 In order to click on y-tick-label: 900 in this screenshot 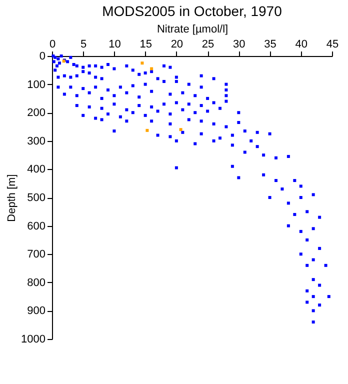, I will do `click(36, 311)`.